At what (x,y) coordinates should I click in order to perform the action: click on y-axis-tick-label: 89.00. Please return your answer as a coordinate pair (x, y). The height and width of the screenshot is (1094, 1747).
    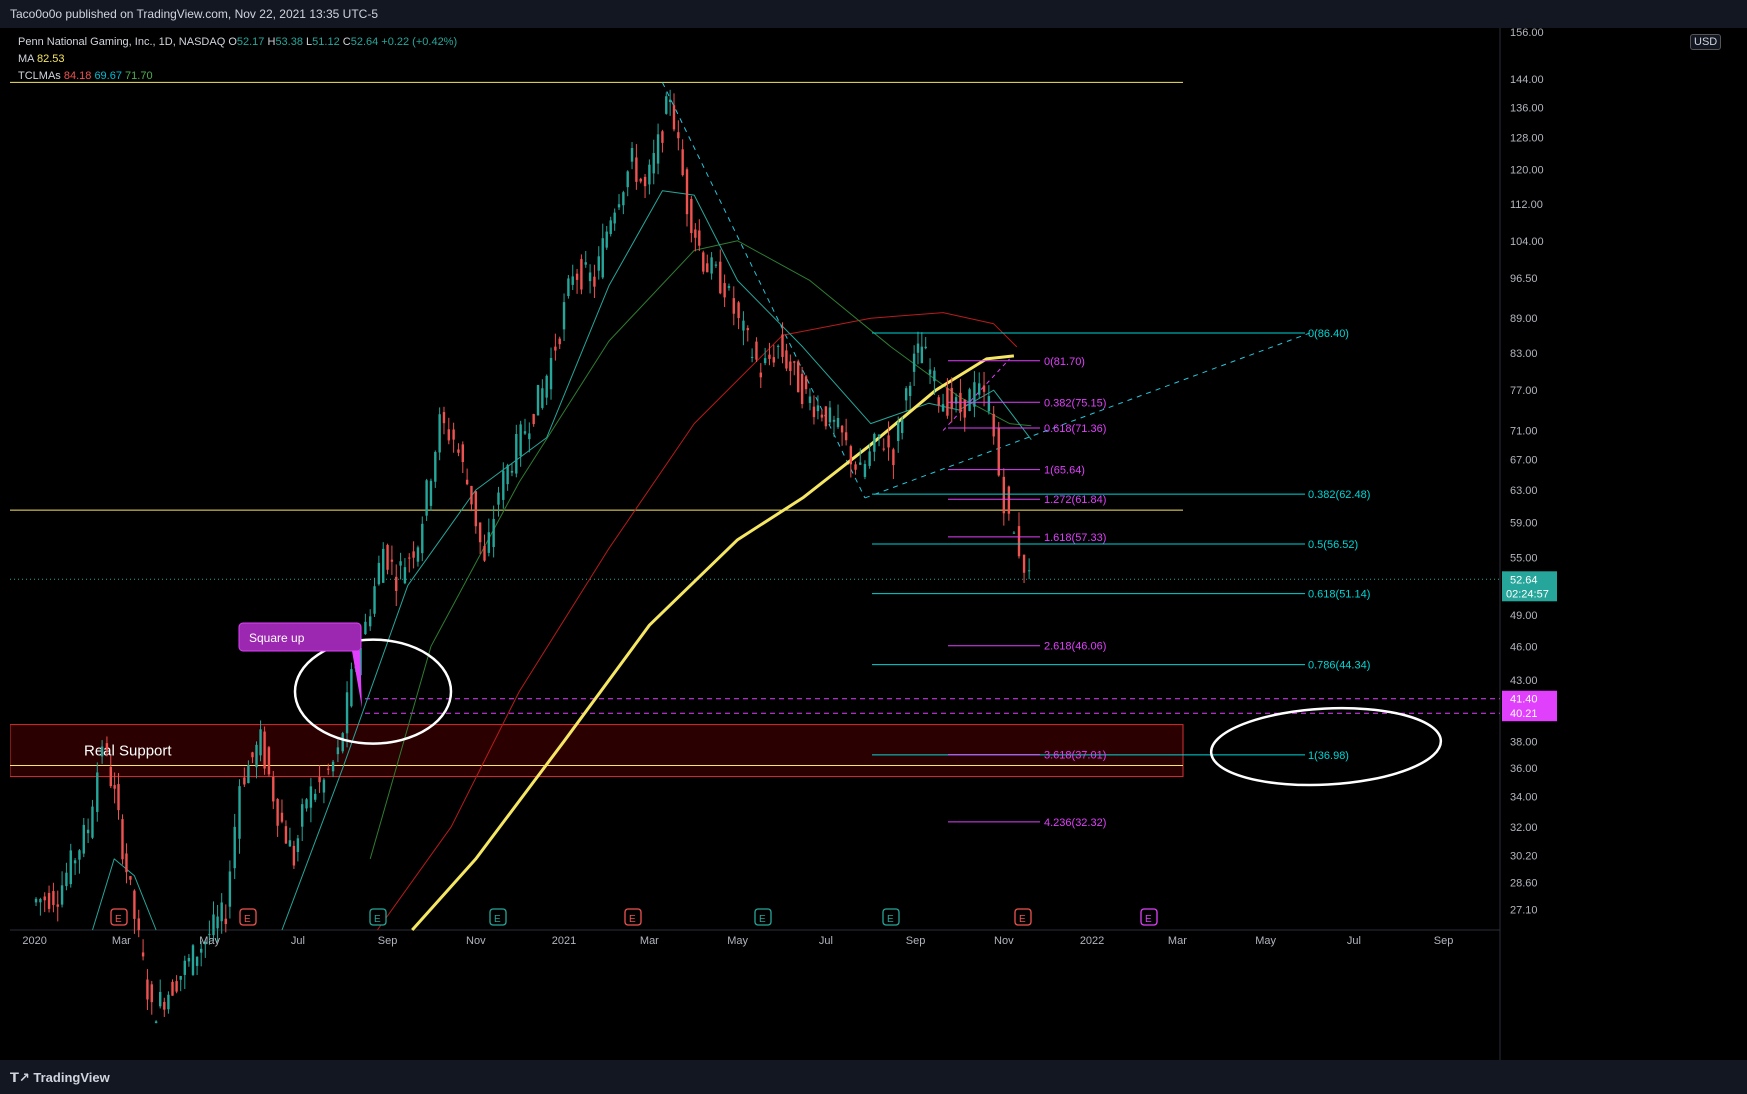
    Looking at the image, I should click on (1524, 319).